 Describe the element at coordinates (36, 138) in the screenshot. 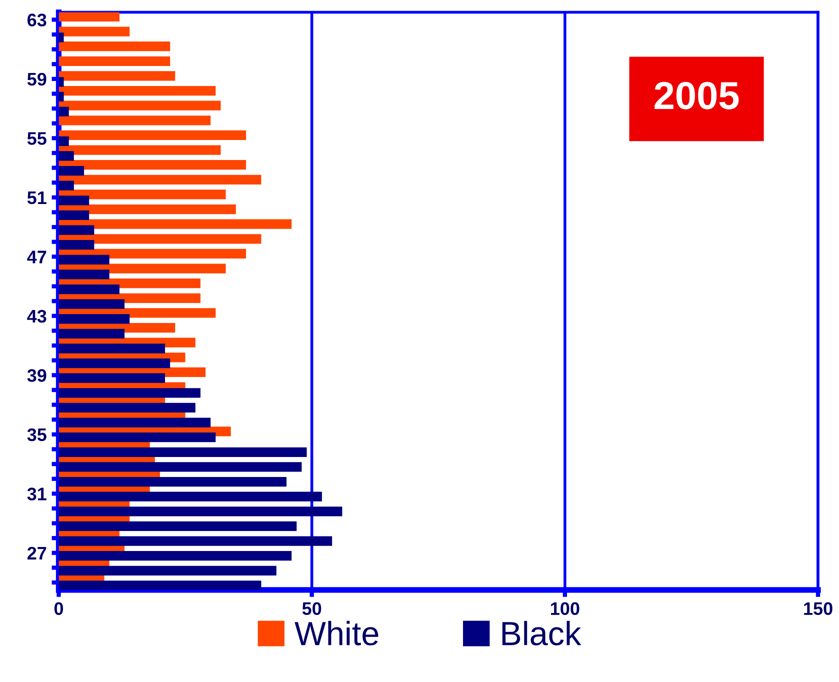

I see `y-tick-label: 55` at that location.